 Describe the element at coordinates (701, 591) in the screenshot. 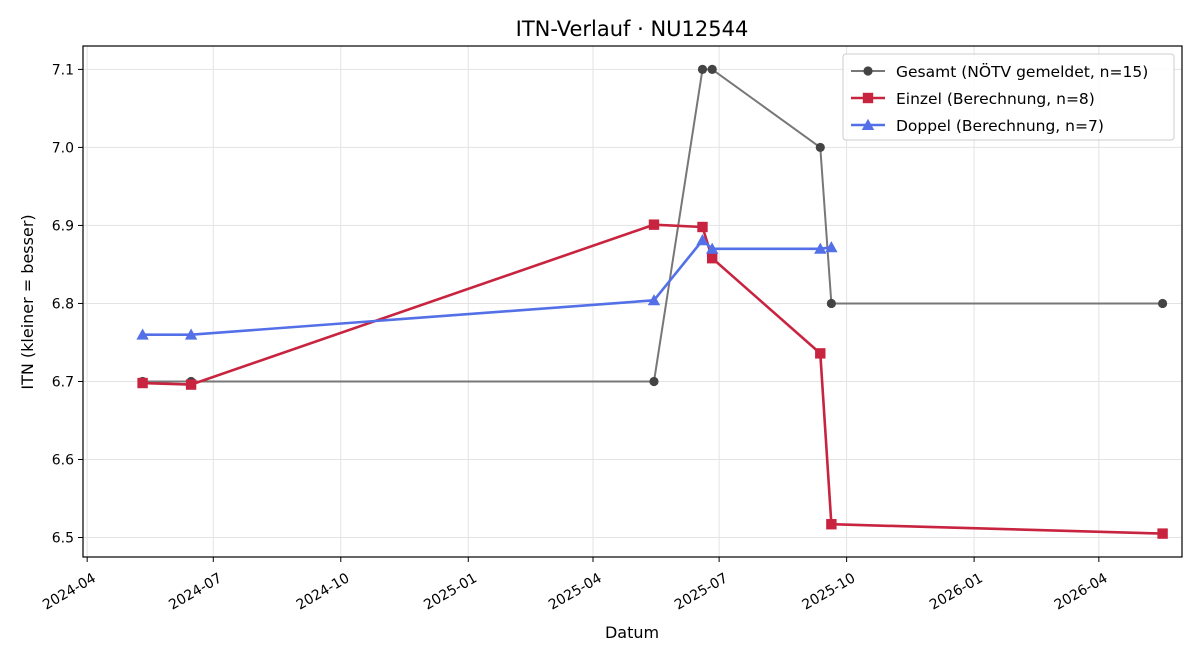

I see `x-tick-label: 2025-07` at that location.